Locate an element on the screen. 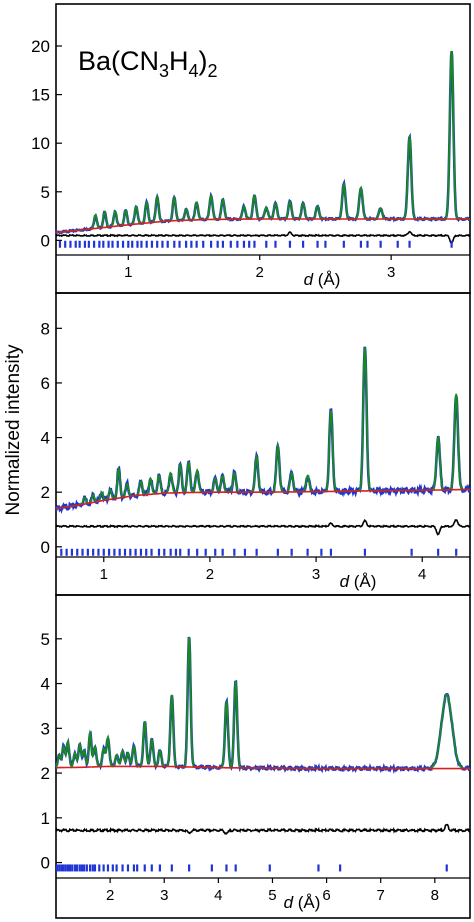 Image resolution: width=474 pixels, height=922 pixels. y-tick-label: 3 is located at coordinates (45, 728).